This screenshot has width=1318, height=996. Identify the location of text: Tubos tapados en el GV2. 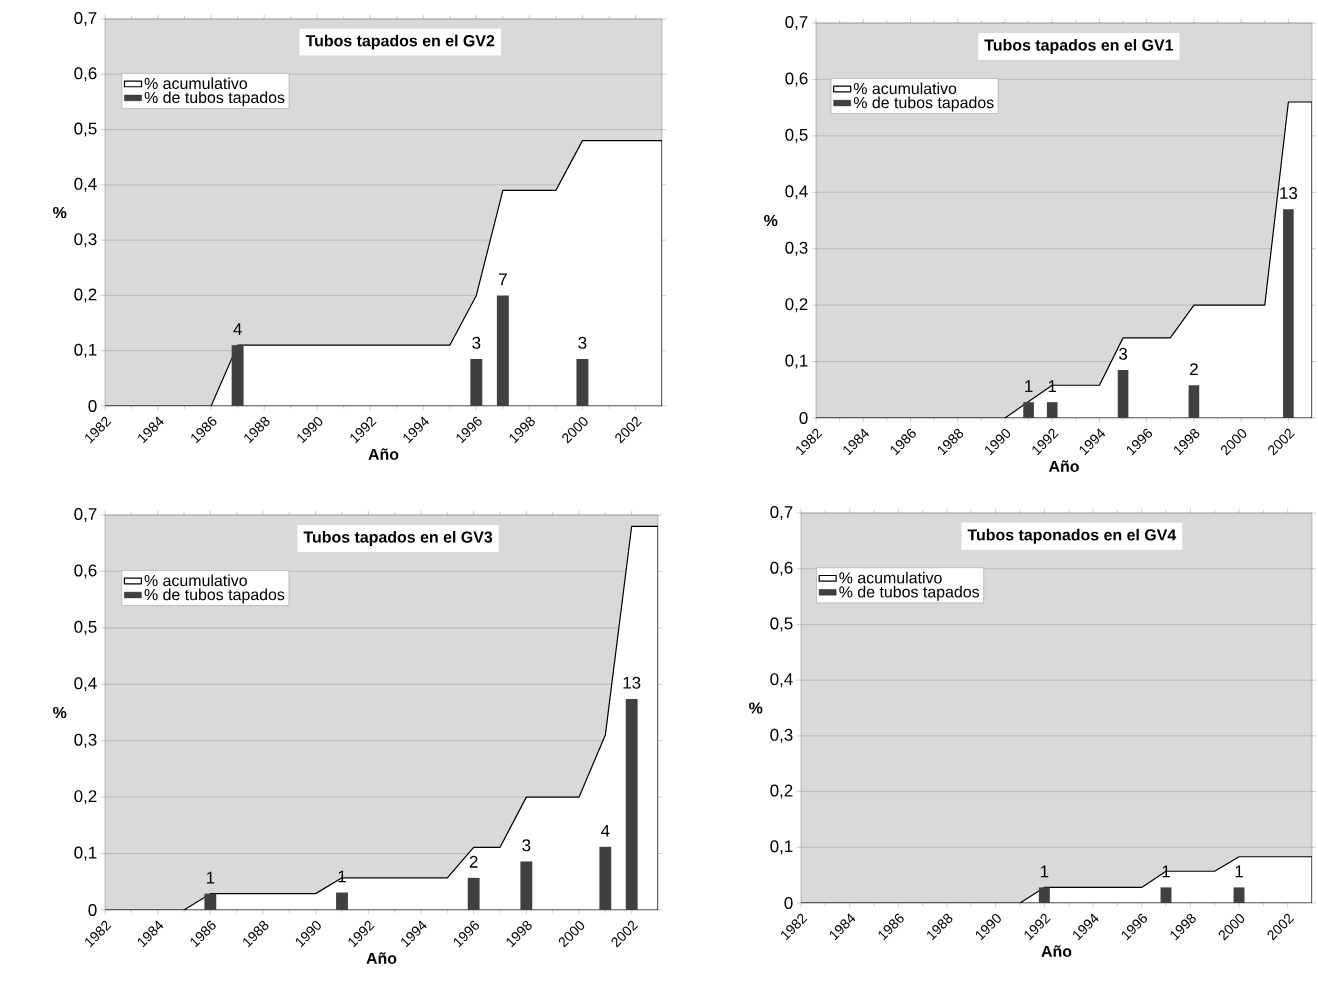
(400, 42).